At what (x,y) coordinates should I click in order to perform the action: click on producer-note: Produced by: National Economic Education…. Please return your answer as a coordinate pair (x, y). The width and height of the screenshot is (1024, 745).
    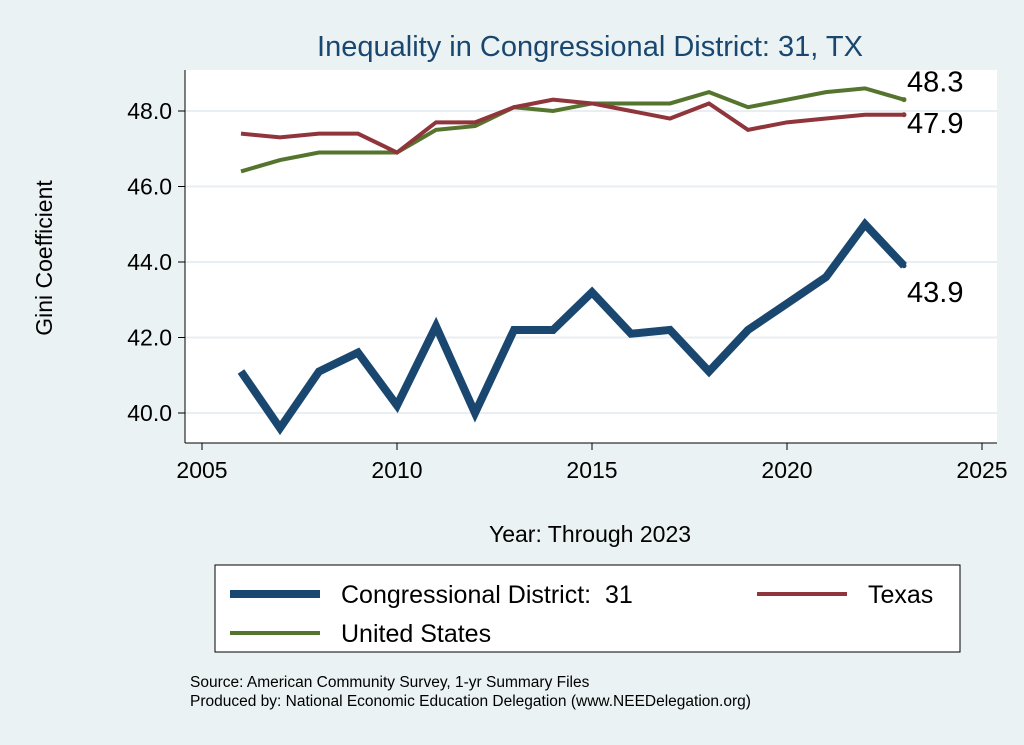
    Looking at the image, I should click on (470, 701).